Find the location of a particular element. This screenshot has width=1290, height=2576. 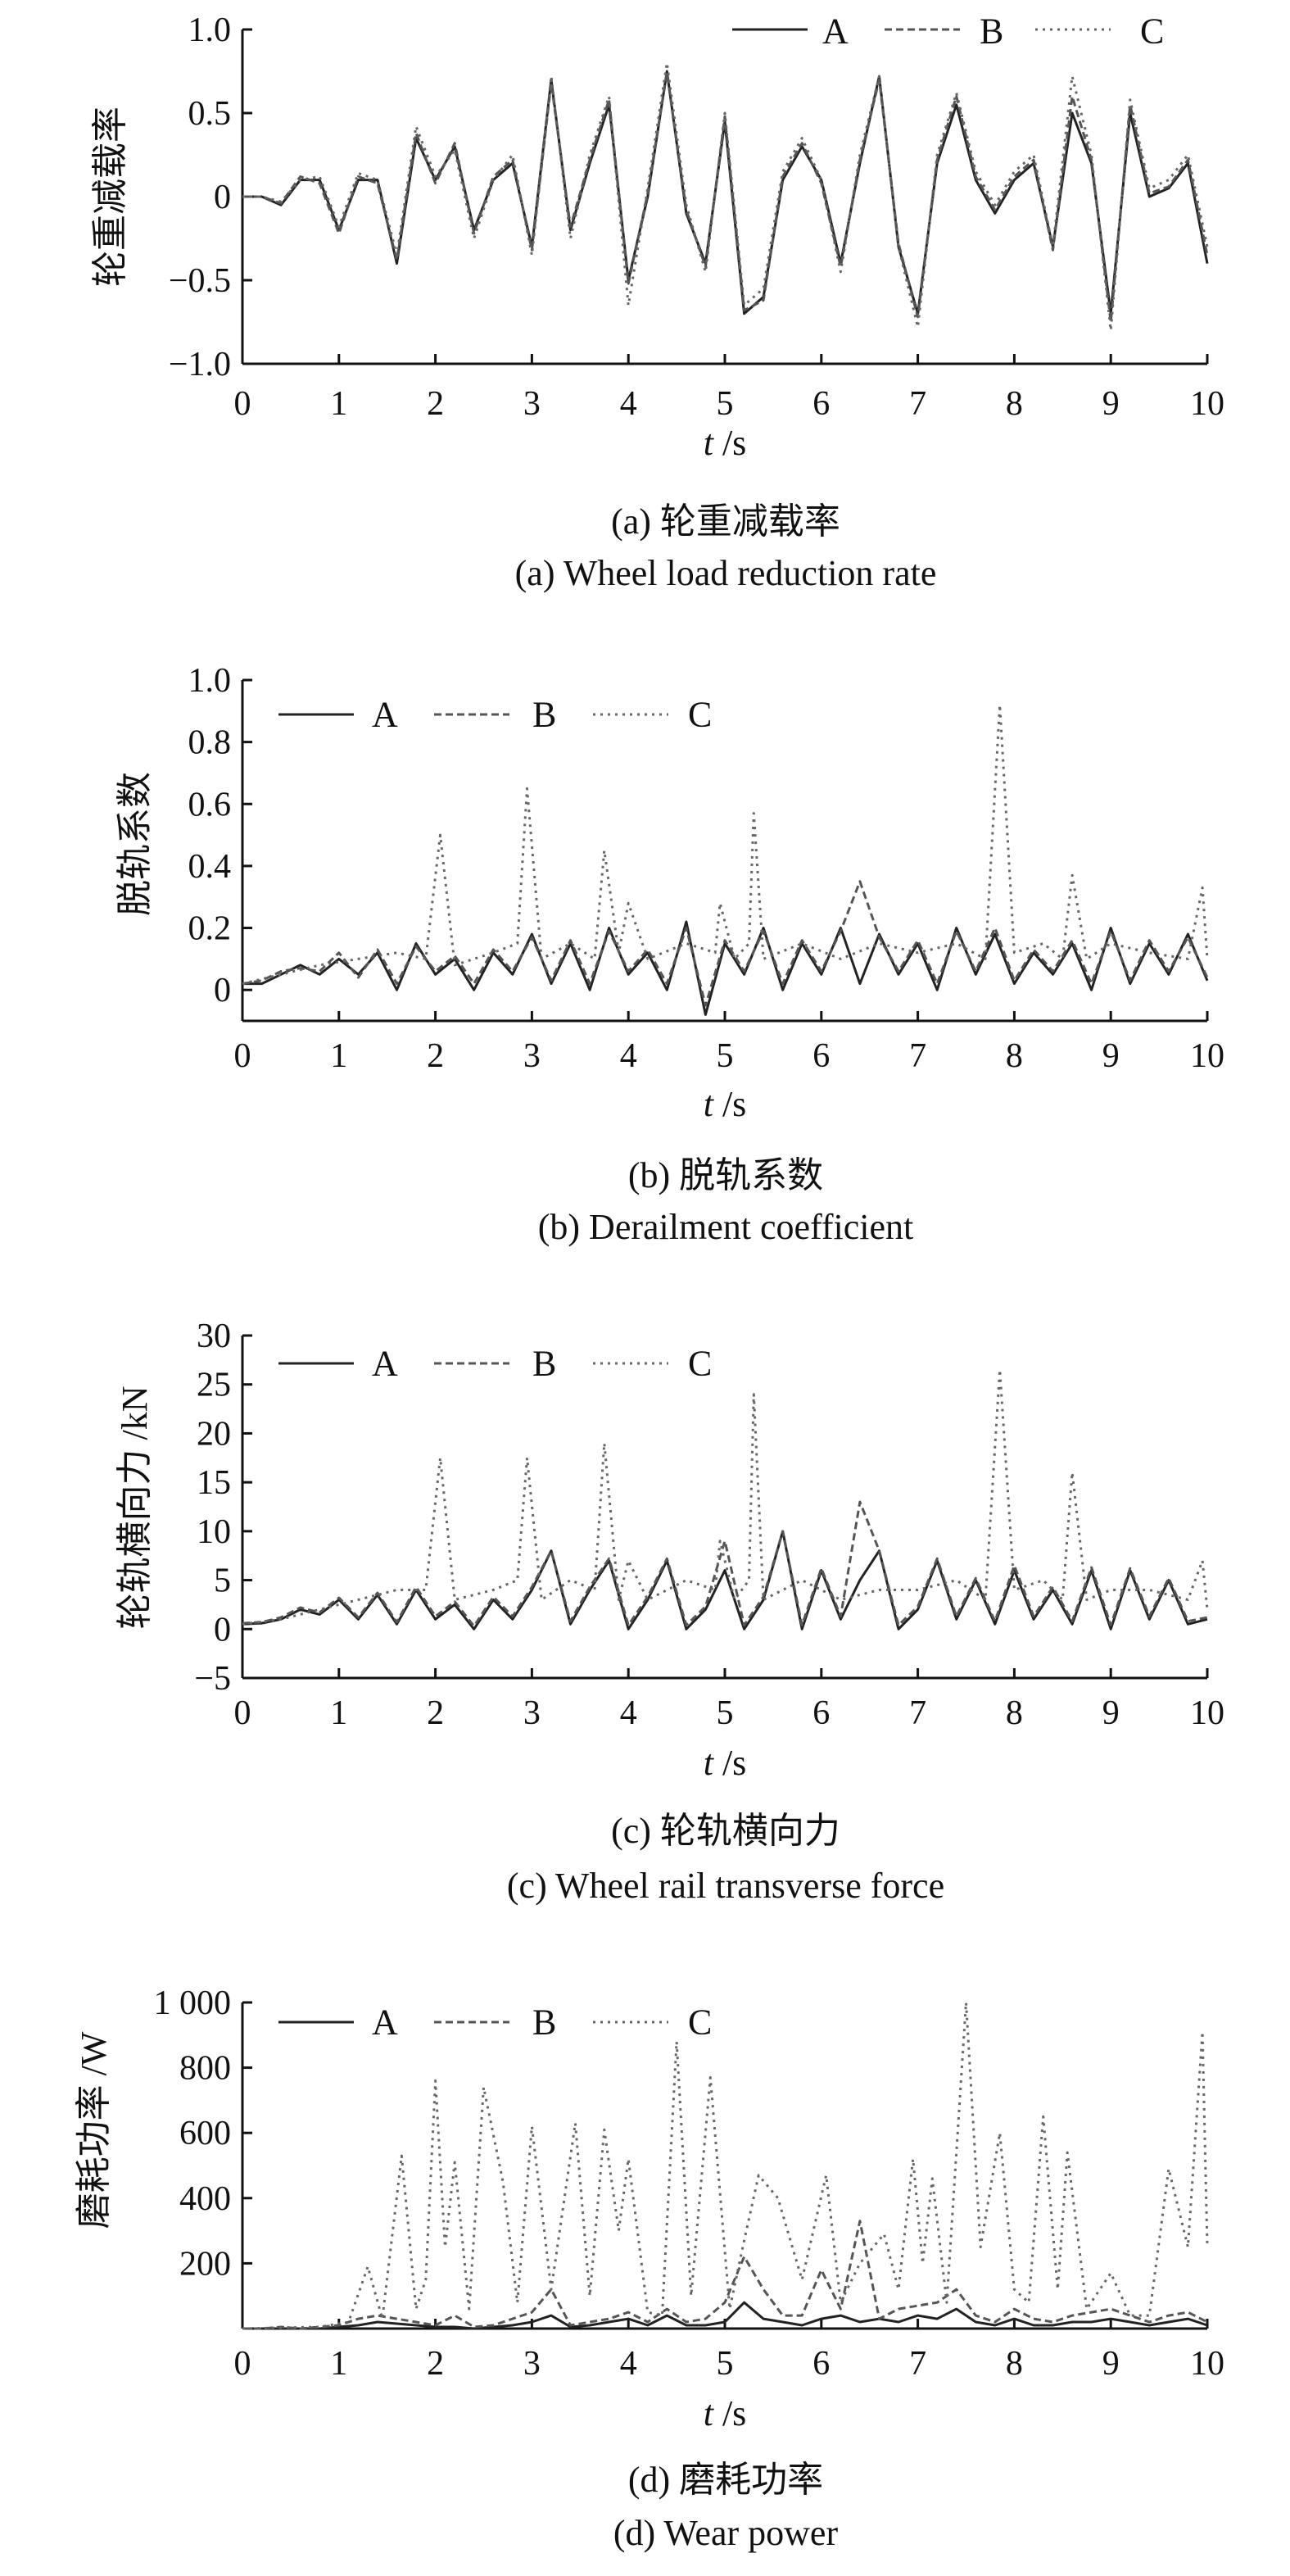

chart-b-series-b is located at coordinates (725, 943).